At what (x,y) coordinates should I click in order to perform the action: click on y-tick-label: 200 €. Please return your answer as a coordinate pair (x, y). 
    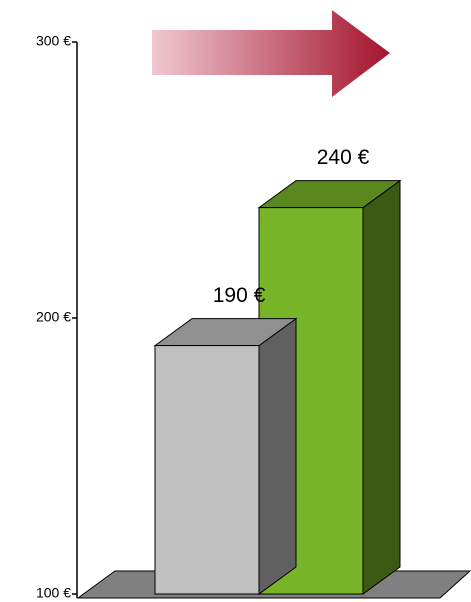
    Looking at the image, I should click on (53, 317).